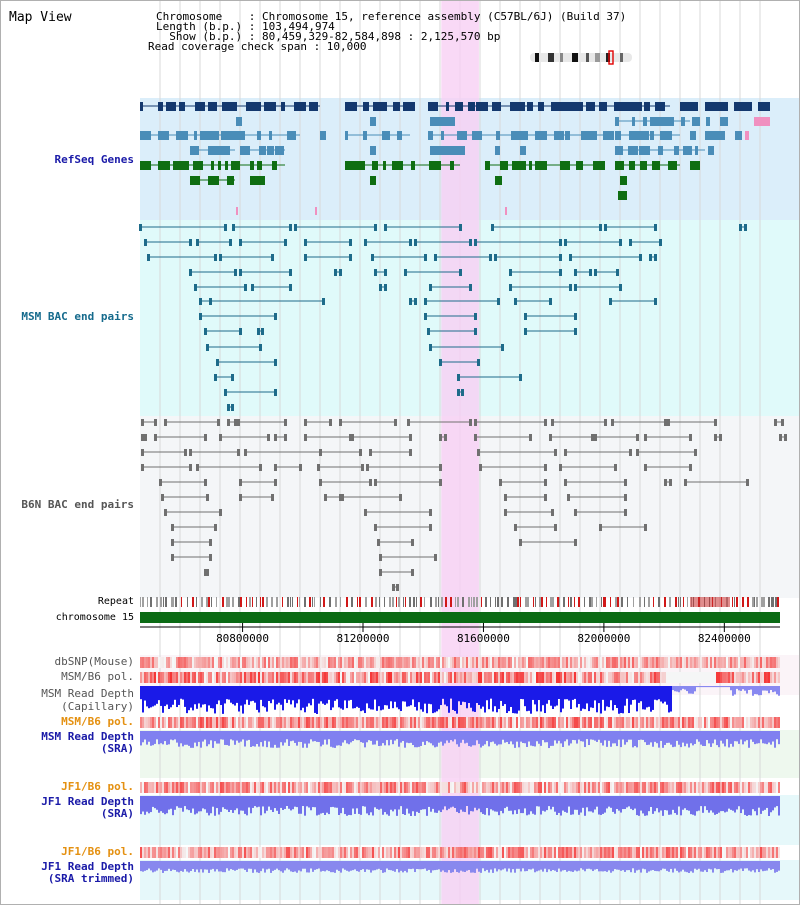  What do you see at coordinates (77, 504) in the screenshot?
I see `track-label-b6n-bac: B6N BAC end pairs` at bounding box center [77, 504].